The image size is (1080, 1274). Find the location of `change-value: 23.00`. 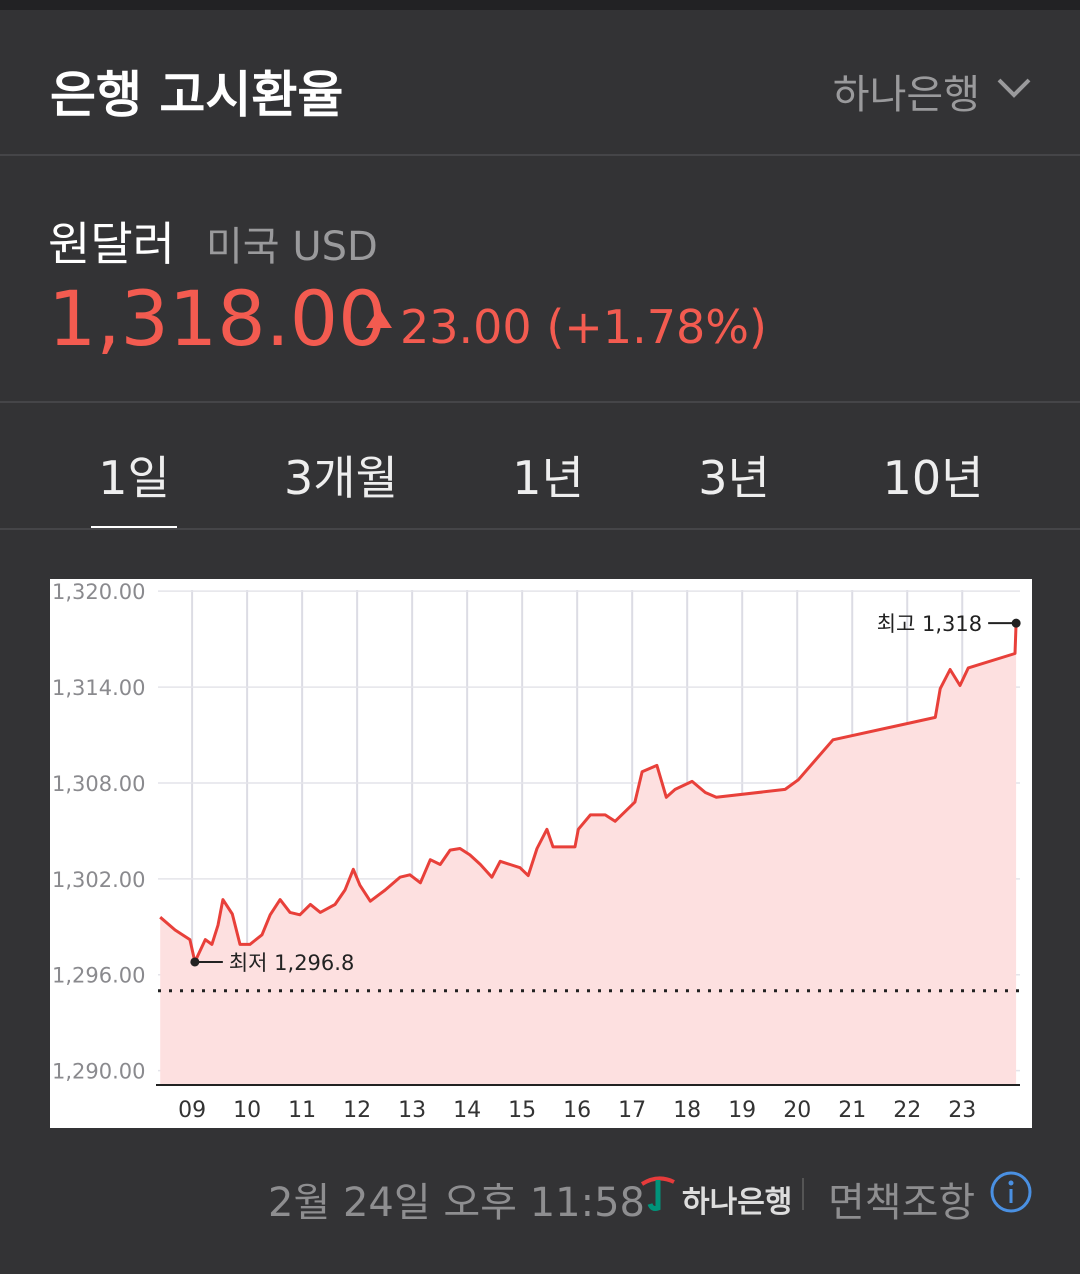

change-value: 23.00 is located at coordinates (466, 327).